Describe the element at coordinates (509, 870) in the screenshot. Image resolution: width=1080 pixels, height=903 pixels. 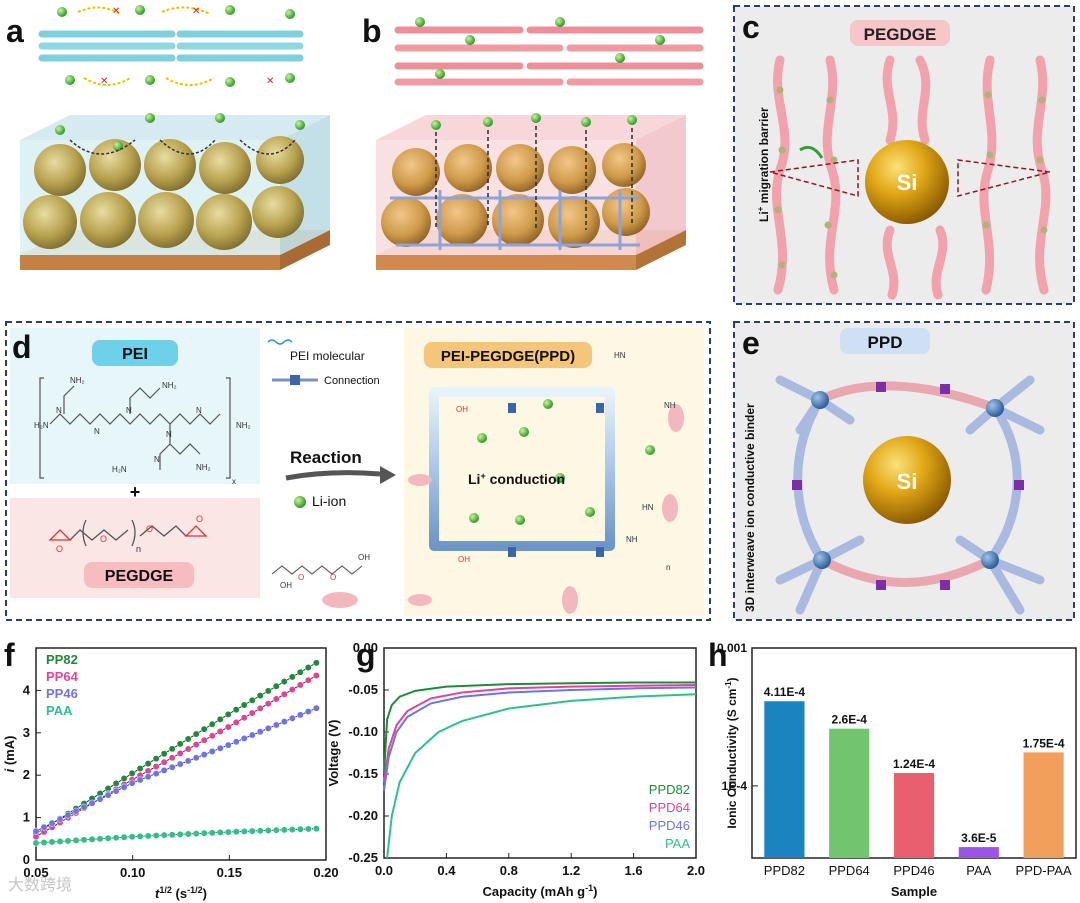
I see `chart-g-xtick-label: 0.8` at that location.